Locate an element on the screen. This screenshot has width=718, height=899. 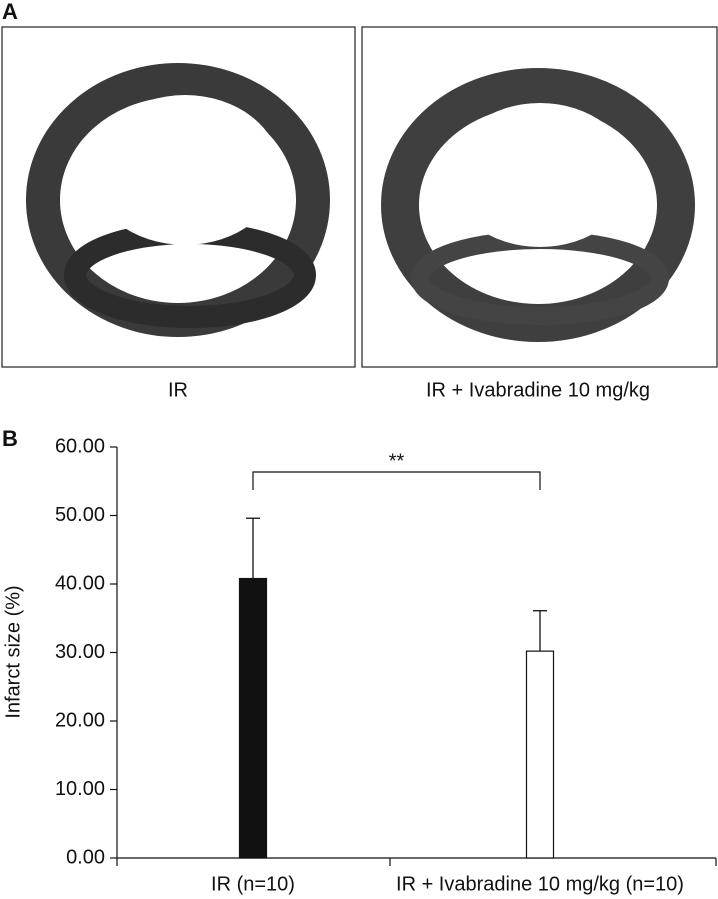
image-caption: IR + Ivabradine 10 mg/kg is located at coordinates (538, 390).